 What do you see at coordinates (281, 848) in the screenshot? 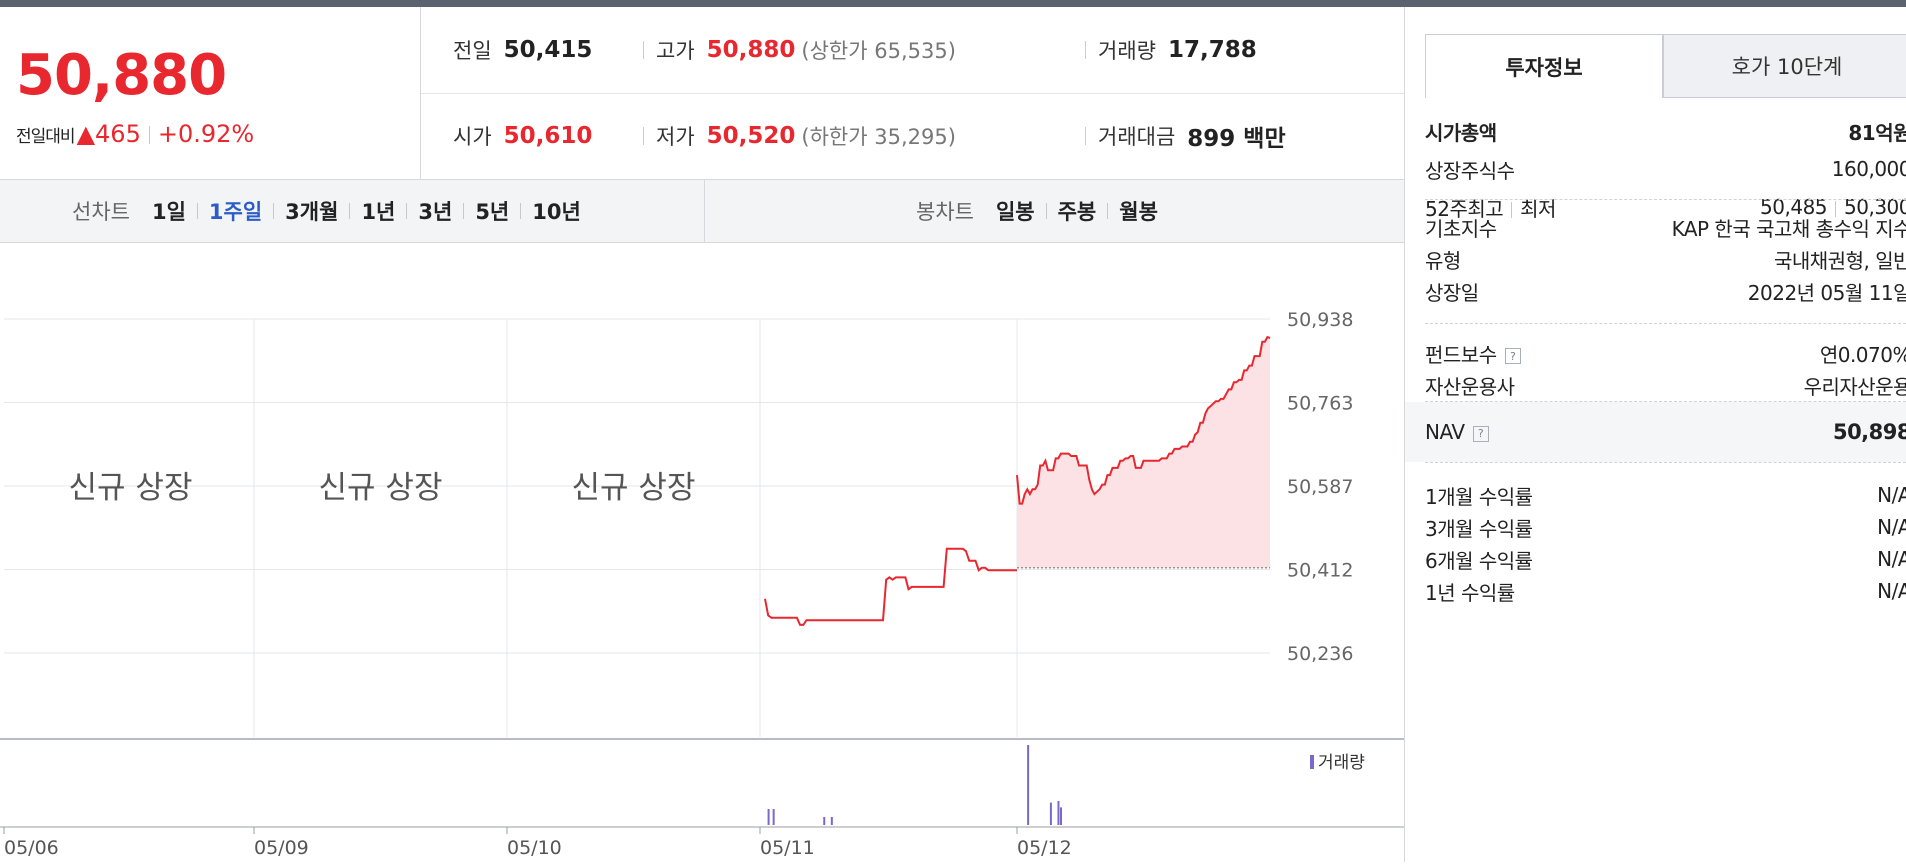
I see `x-tick-label: 05/09` at bounding box center [281, 848].